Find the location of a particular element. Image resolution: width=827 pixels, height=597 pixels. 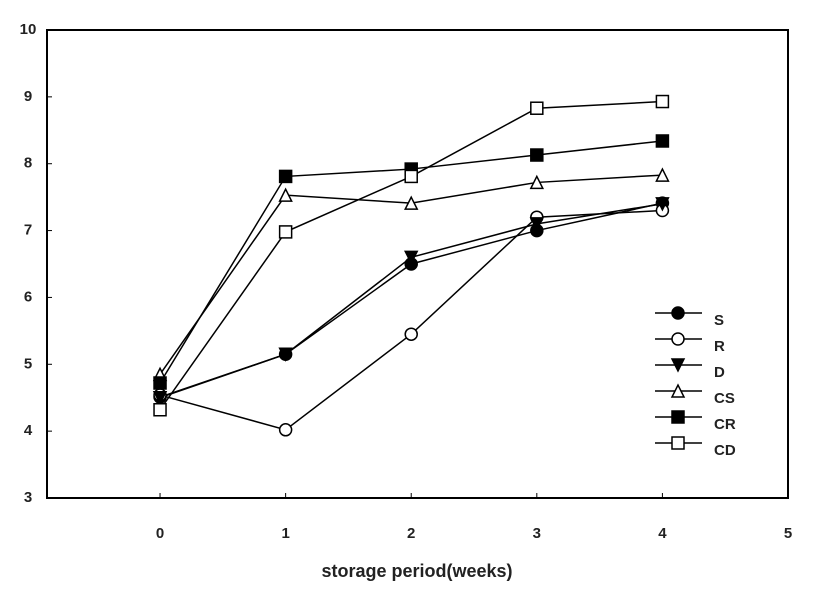

legend-label: S is located at coordinates (719, 320).